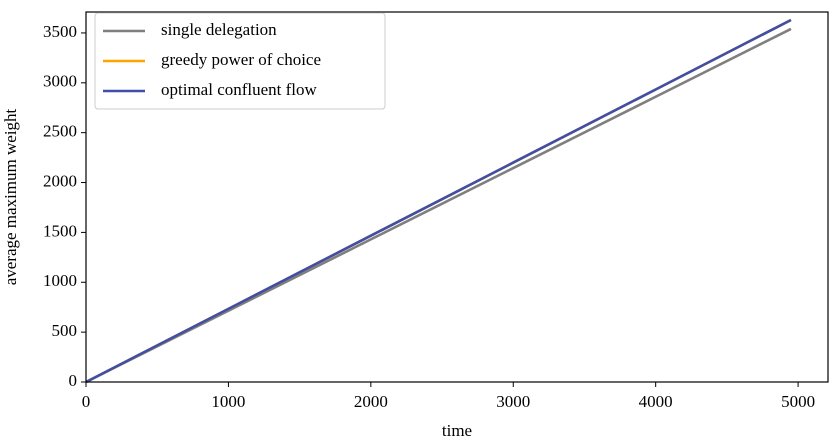 Image resolution: width=830 pixels, height=440 pixels. I want to click on y-tick-label: 3500, so click(60, 31).